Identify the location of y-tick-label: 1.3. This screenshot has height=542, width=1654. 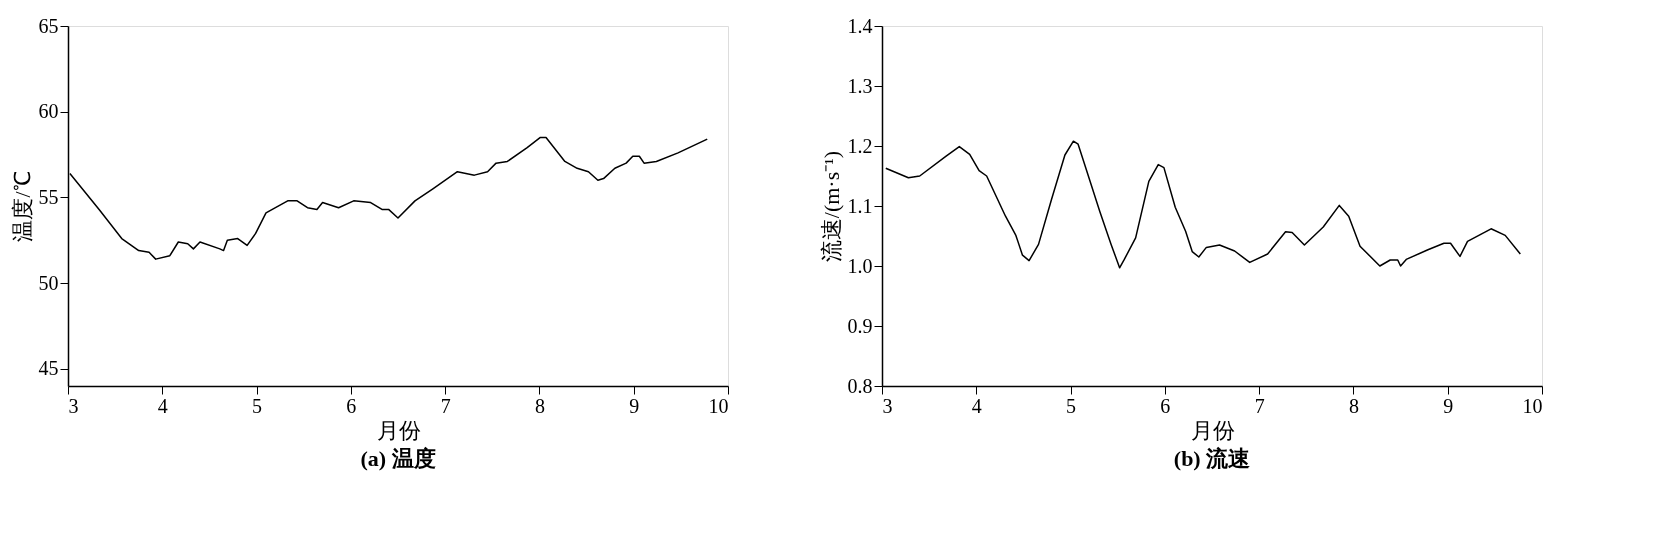
(860, 85).